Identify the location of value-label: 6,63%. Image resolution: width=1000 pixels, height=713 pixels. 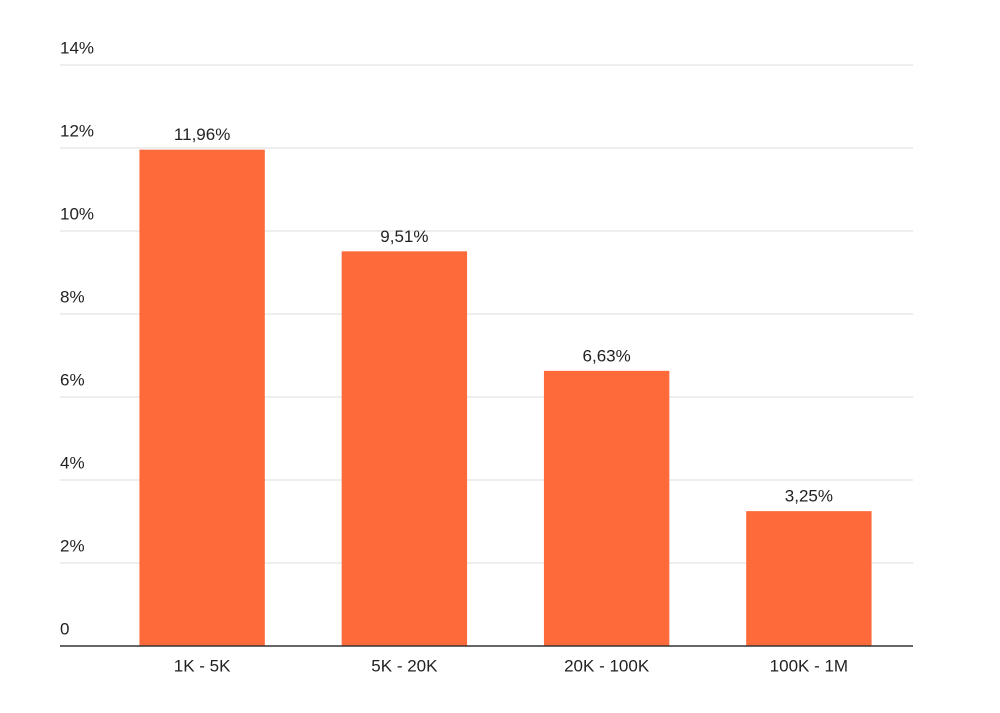
(607, 355).